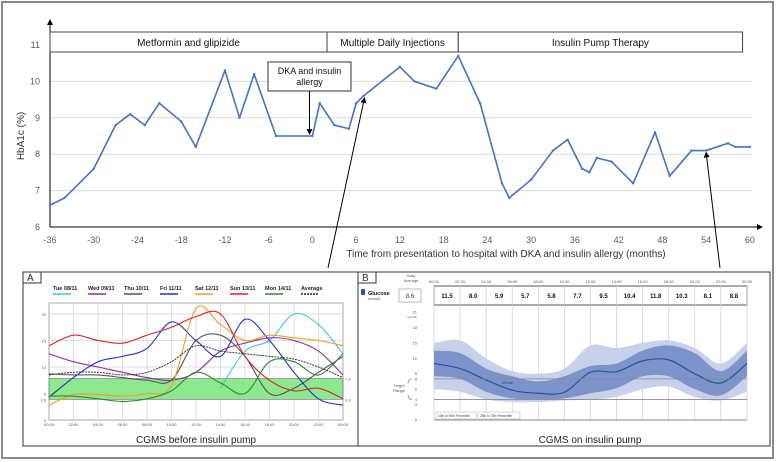  I want to click on legend-outer-box, so click(456, 415).